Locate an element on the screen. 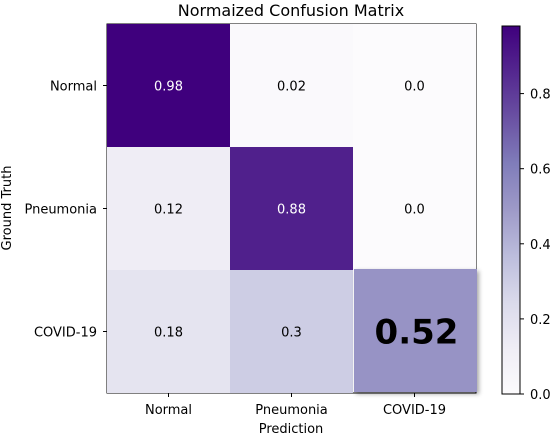 This screenshot has width=558, height=438. y-axis-label: Ground Truth is located at coordinates (7, 208).